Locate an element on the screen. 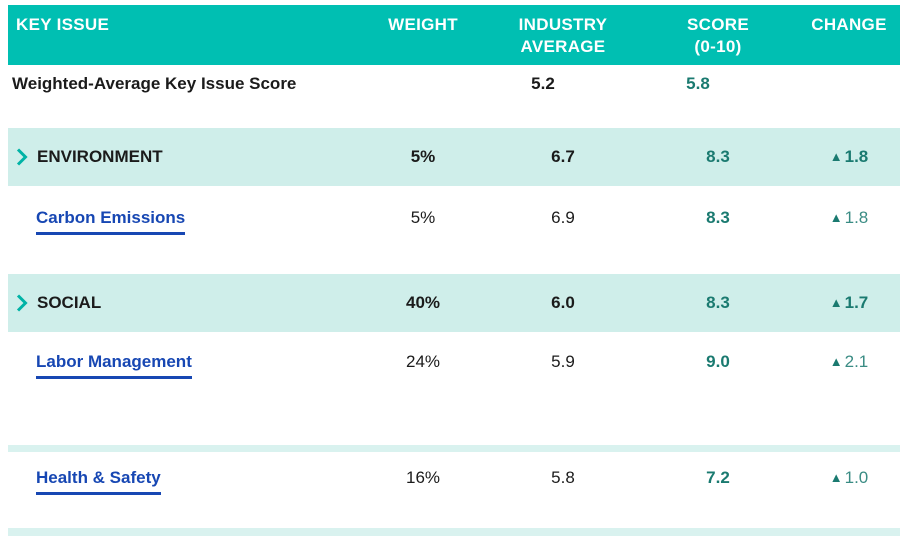 The width and height of the screenshot is (902, 536). category-label: SOCIAL is located at coordinates (69, 302).